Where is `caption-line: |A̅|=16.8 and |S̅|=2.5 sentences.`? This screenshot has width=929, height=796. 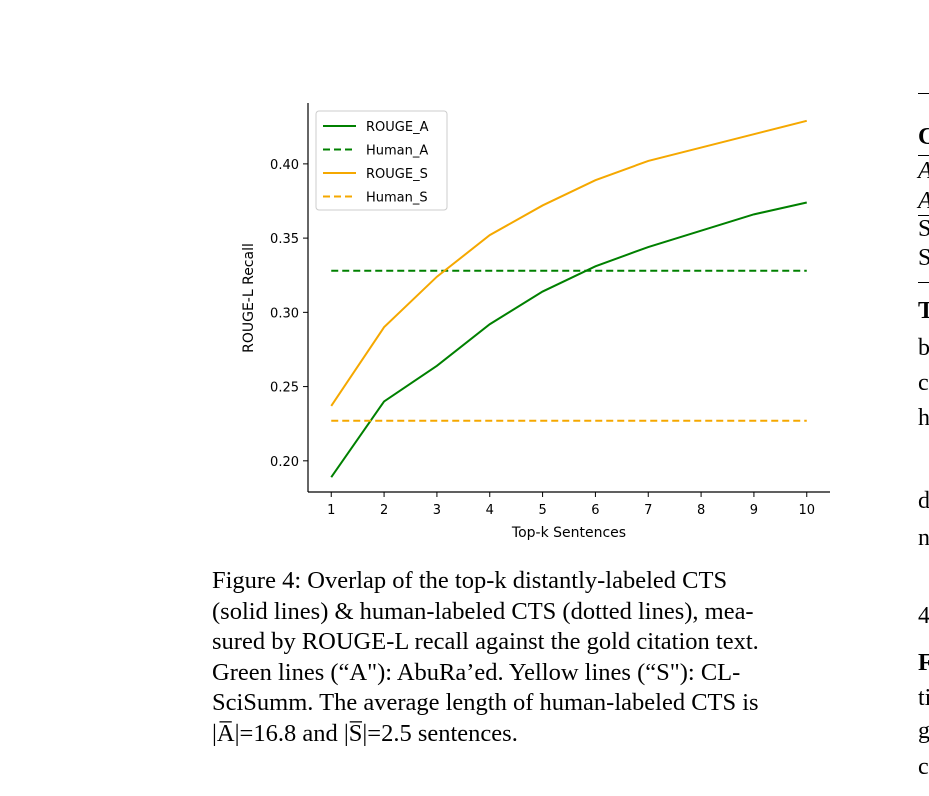 caption-line: |A̅|=16.8 and |S̅|=2.5 sentences. is located at coordinates (365, 733).